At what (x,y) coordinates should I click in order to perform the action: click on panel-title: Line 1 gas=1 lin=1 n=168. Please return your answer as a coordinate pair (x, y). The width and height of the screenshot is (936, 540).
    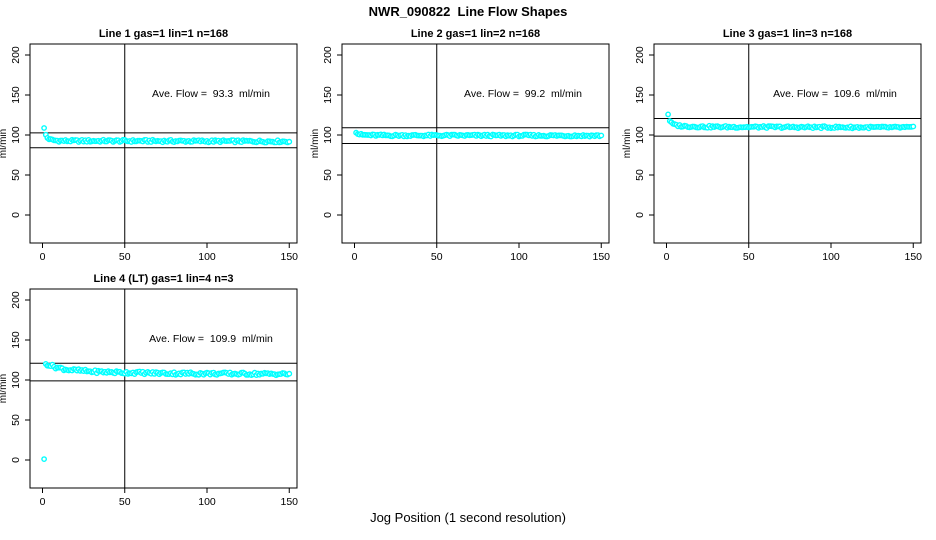
    Looking at the image, I should click on (163, 34).